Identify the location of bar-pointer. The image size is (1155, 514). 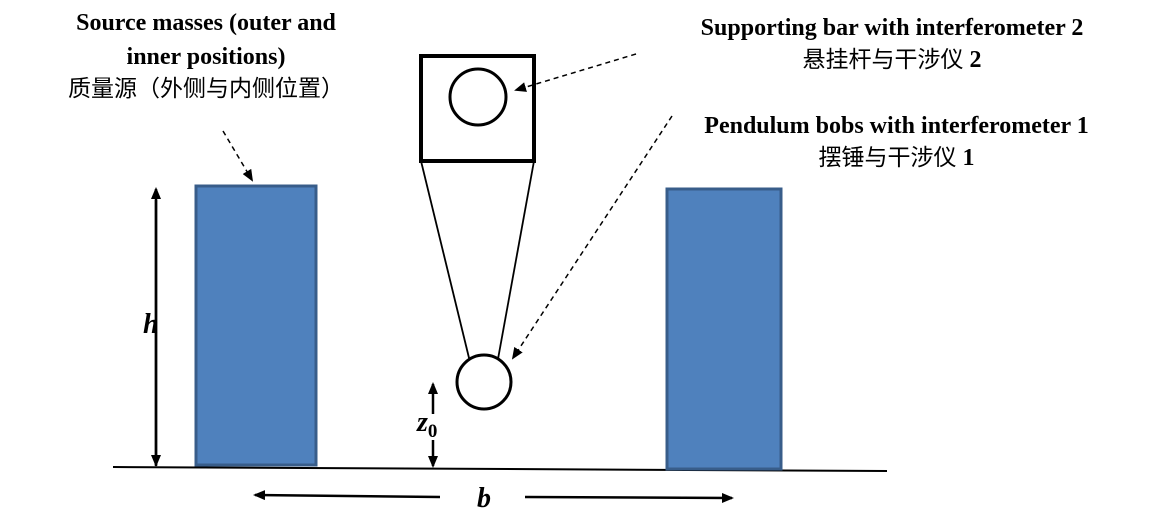
(575, 72).